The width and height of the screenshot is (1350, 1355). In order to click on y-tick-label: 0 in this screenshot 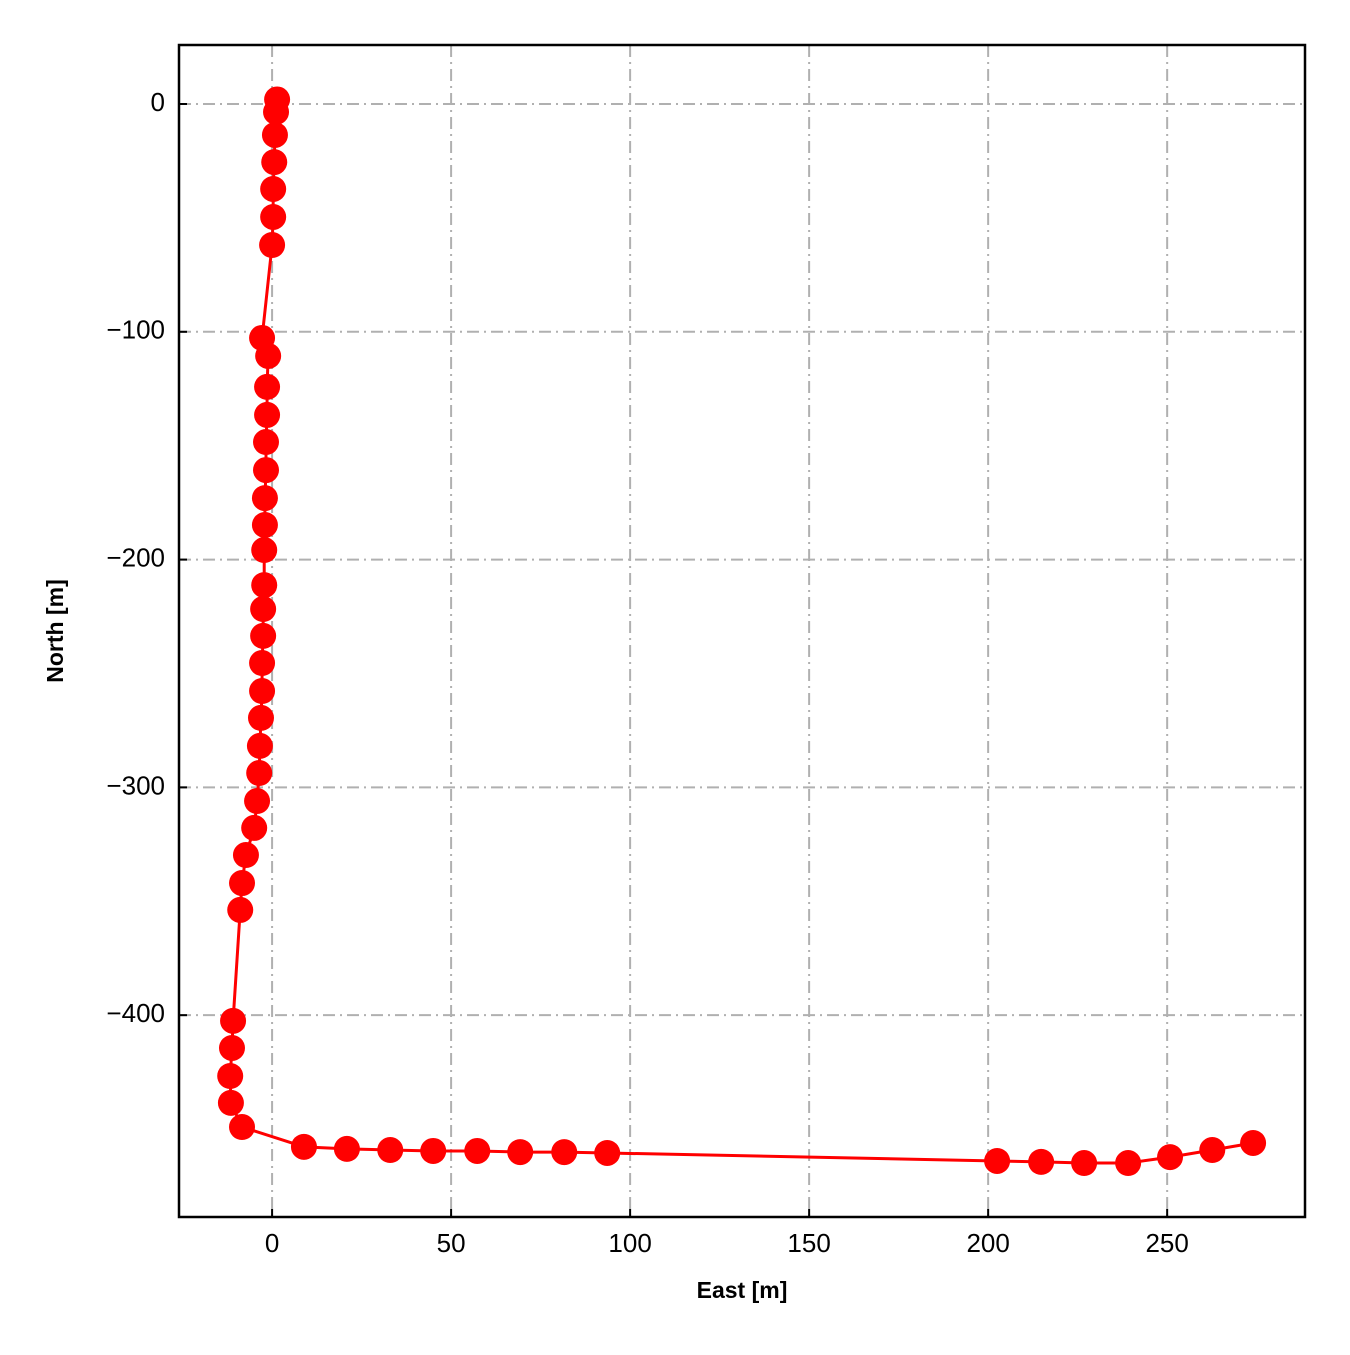, I will do `click(158, 102)`.